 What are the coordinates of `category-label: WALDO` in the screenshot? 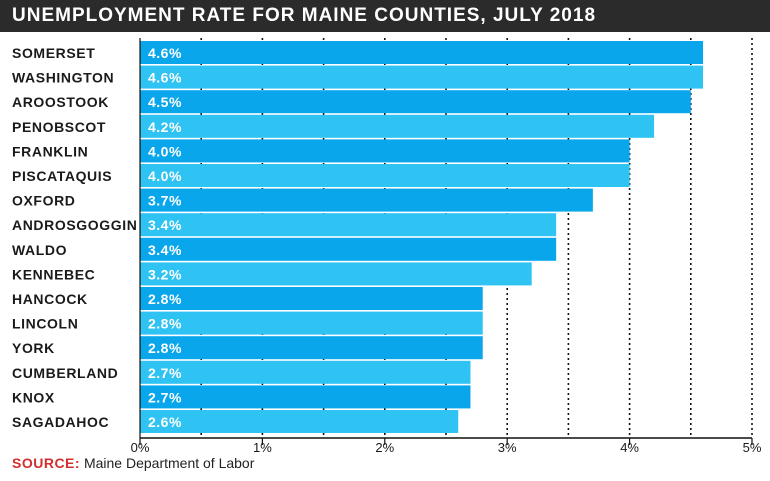 It's located at (39, 250).